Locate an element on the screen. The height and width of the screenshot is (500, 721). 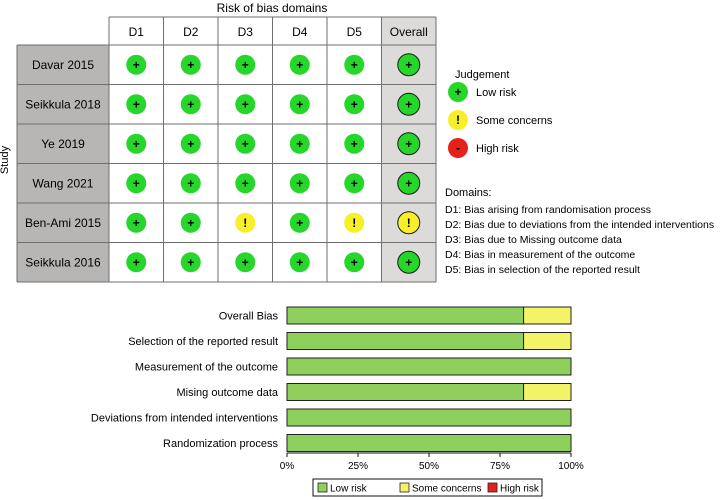
legend-dot-low is located at coordinates (458, 92).